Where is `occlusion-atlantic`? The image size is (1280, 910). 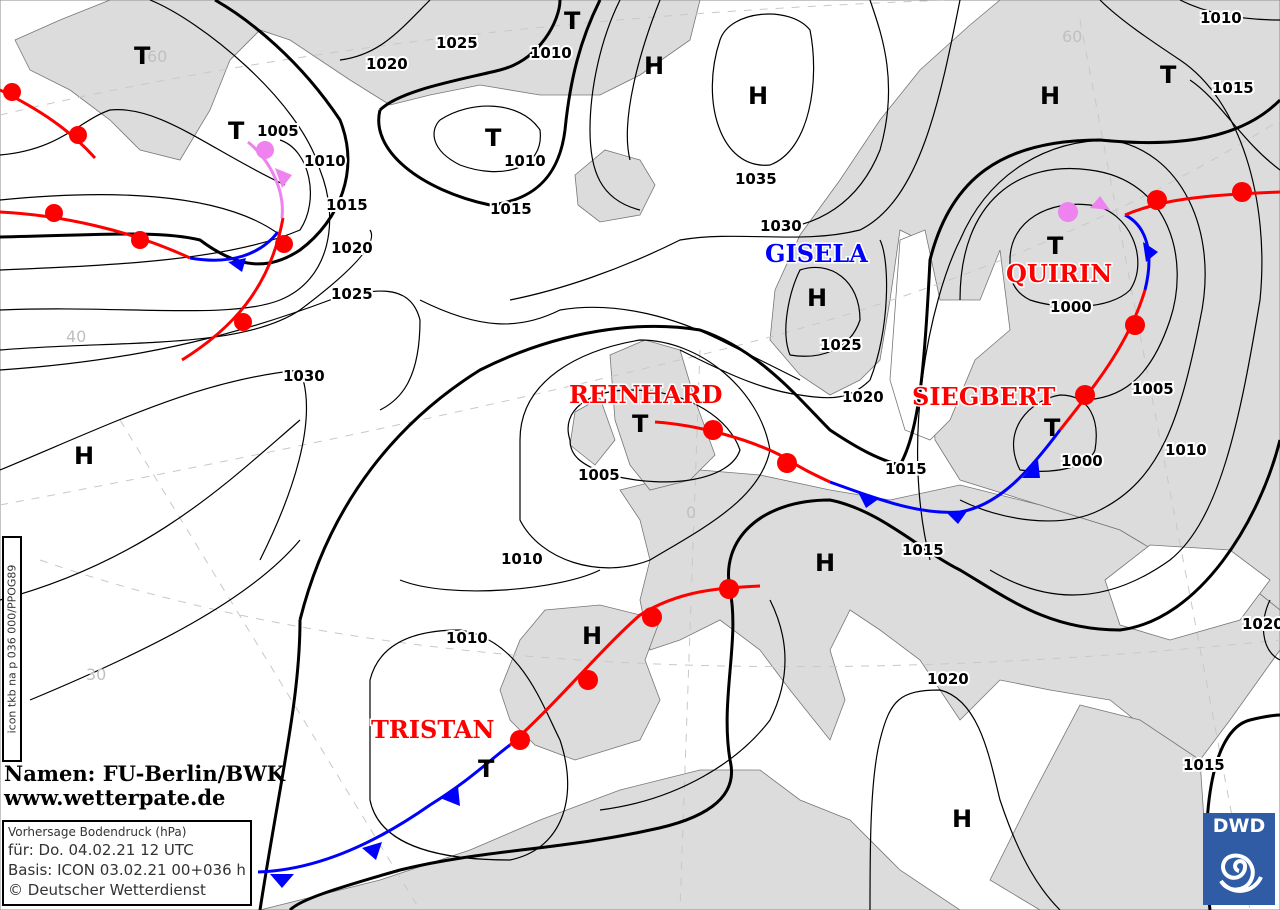 occlusion-atlantic is located at coordinates (265, 179).